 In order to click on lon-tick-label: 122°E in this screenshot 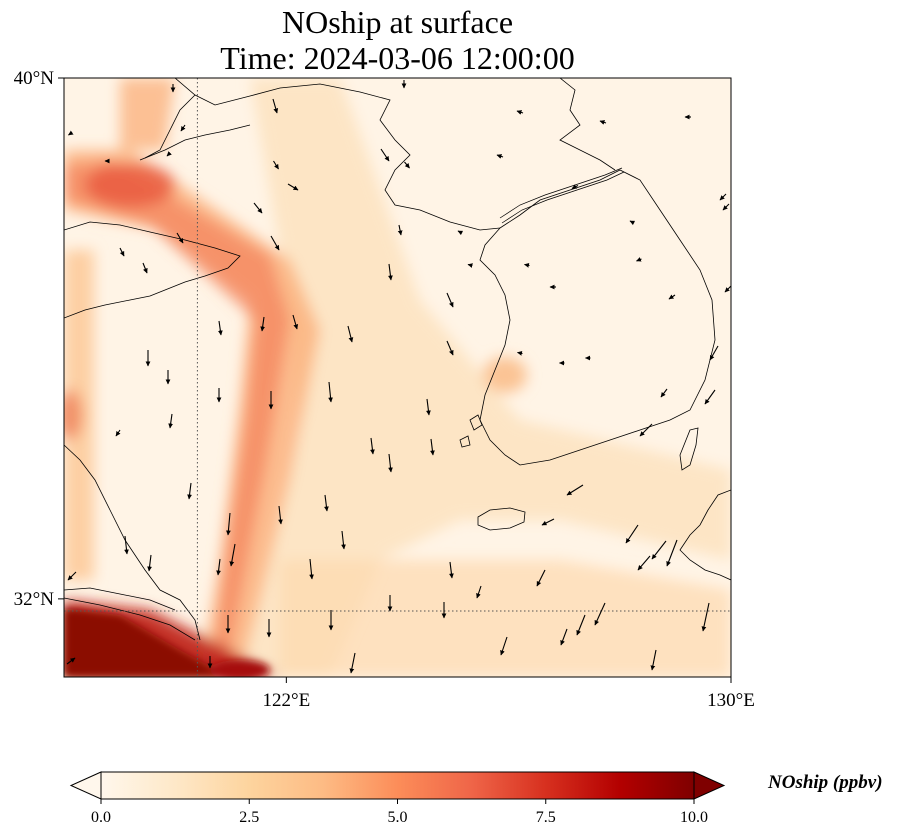, I will do `click(286, 700)`.